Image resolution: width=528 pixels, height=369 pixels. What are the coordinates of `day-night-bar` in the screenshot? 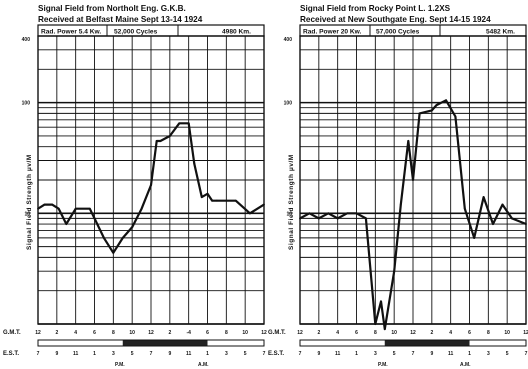 It's located at (151, 343).